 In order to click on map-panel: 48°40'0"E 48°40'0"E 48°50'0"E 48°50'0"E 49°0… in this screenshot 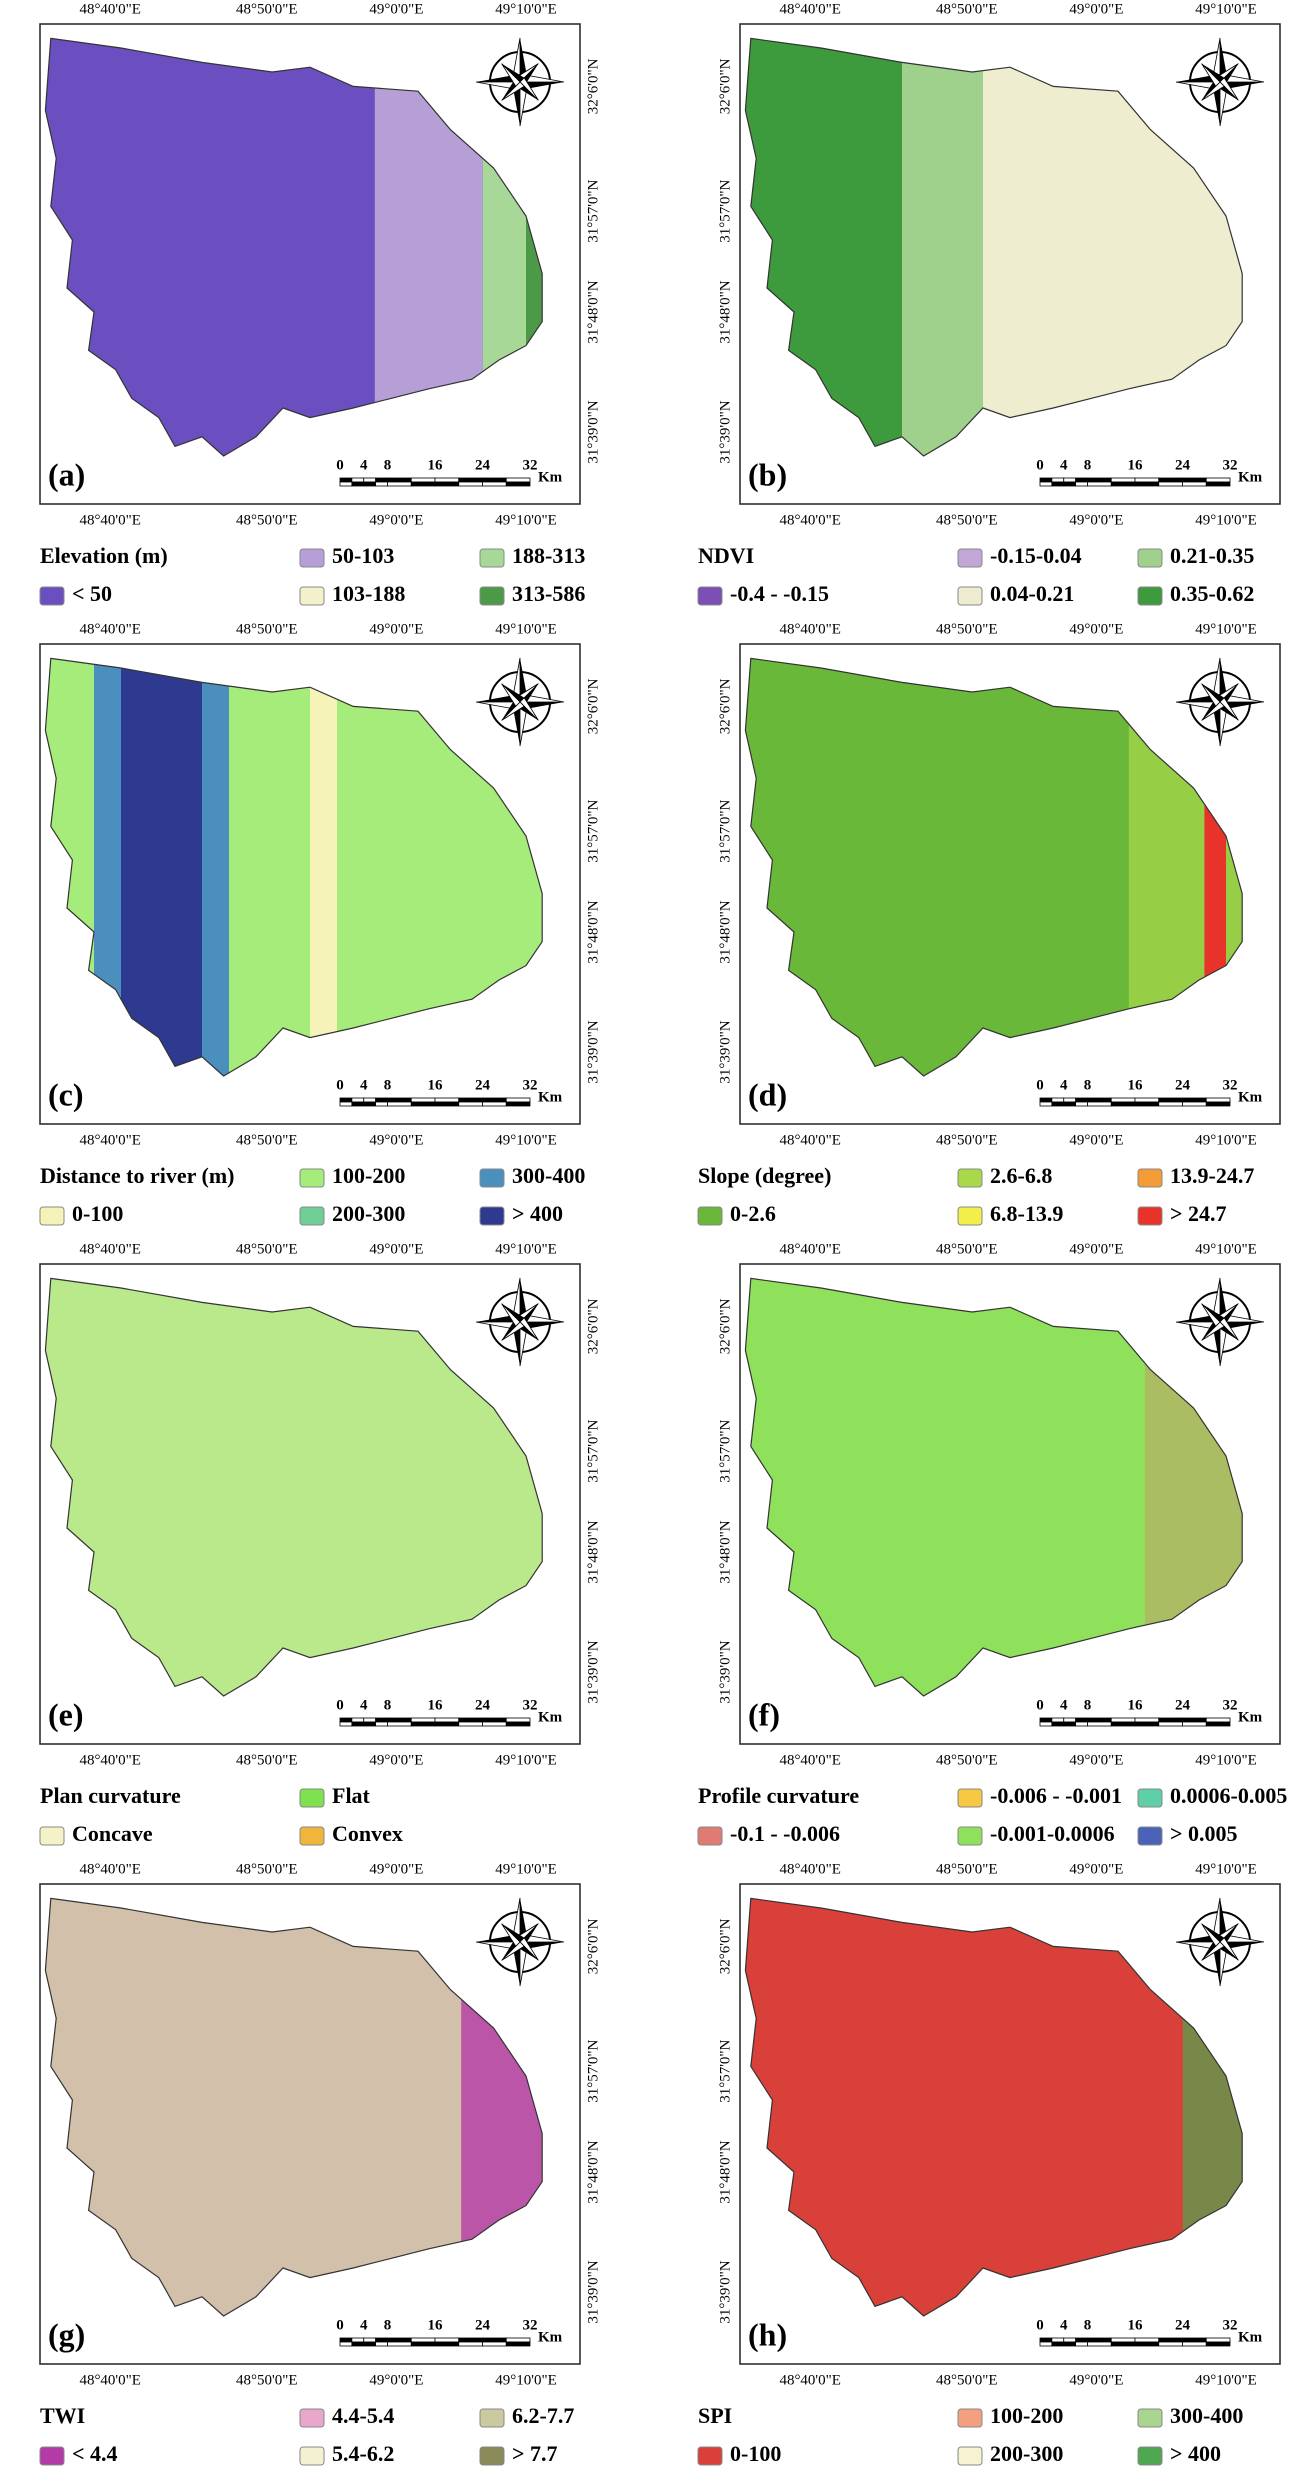, I will do `click(320, 2163)`.